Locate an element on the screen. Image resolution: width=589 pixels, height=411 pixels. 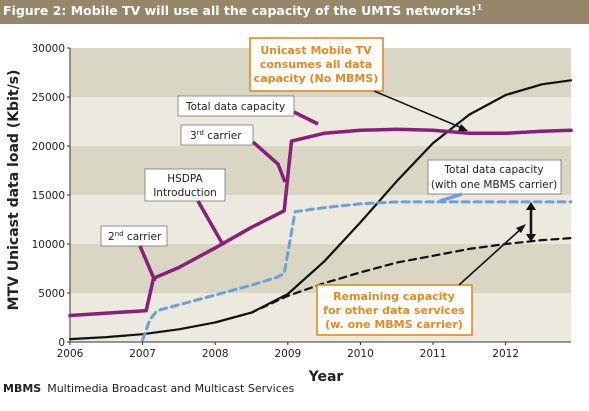
svg-text: HSDPA is located at coordinates (185, 179).